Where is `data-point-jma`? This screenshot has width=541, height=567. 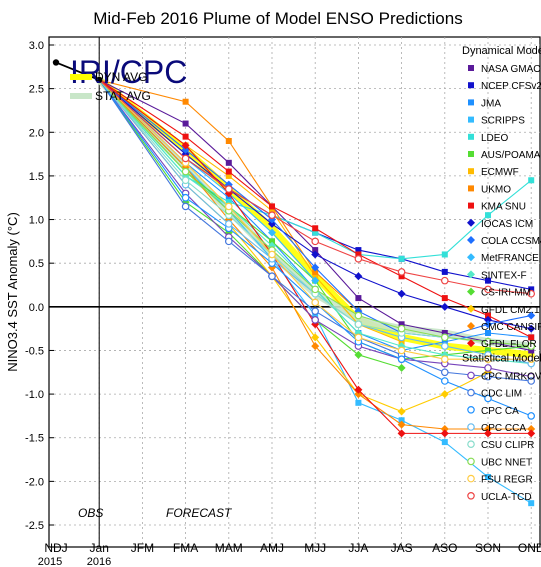
data-point-jma is located at coordinates (488, 333).